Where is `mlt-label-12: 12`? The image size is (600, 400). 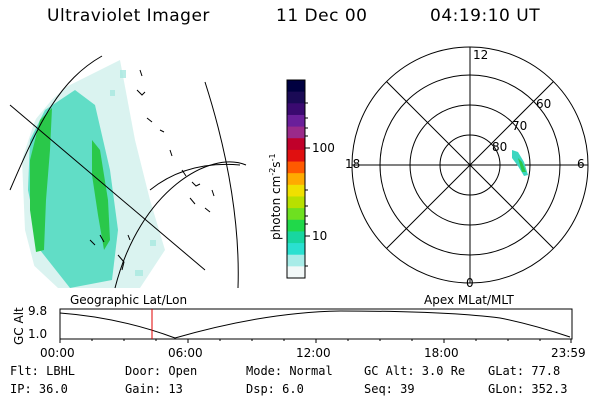
mlt-label-12: 12 is located at coordinates (481, 55).